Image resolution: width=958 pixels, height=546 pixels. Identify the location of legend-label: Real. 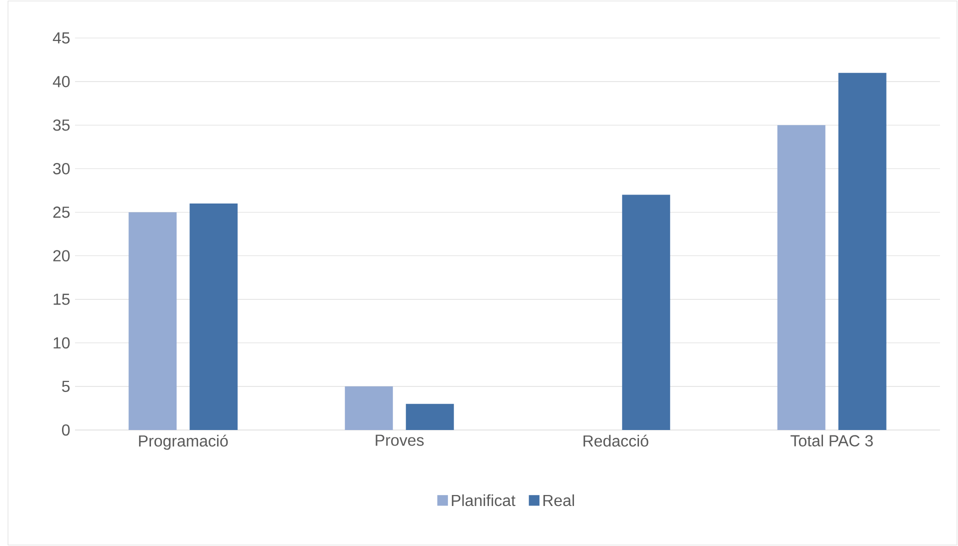
(558, 500).